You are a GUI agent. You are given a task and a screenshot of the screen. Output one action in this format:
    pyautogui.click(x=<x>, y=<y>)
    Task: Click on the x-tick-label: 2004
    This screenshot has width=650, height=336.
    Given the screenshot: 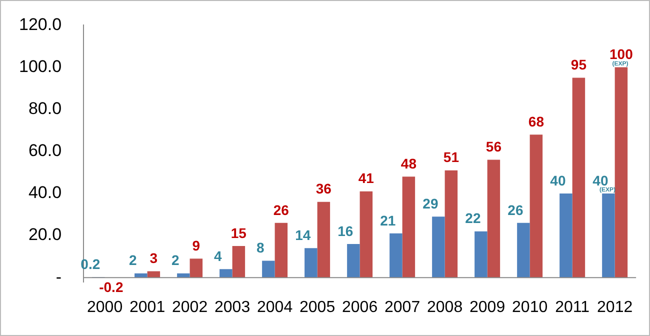 What is the action you would take?
    pyautogui.click(x=275, y=307)
    